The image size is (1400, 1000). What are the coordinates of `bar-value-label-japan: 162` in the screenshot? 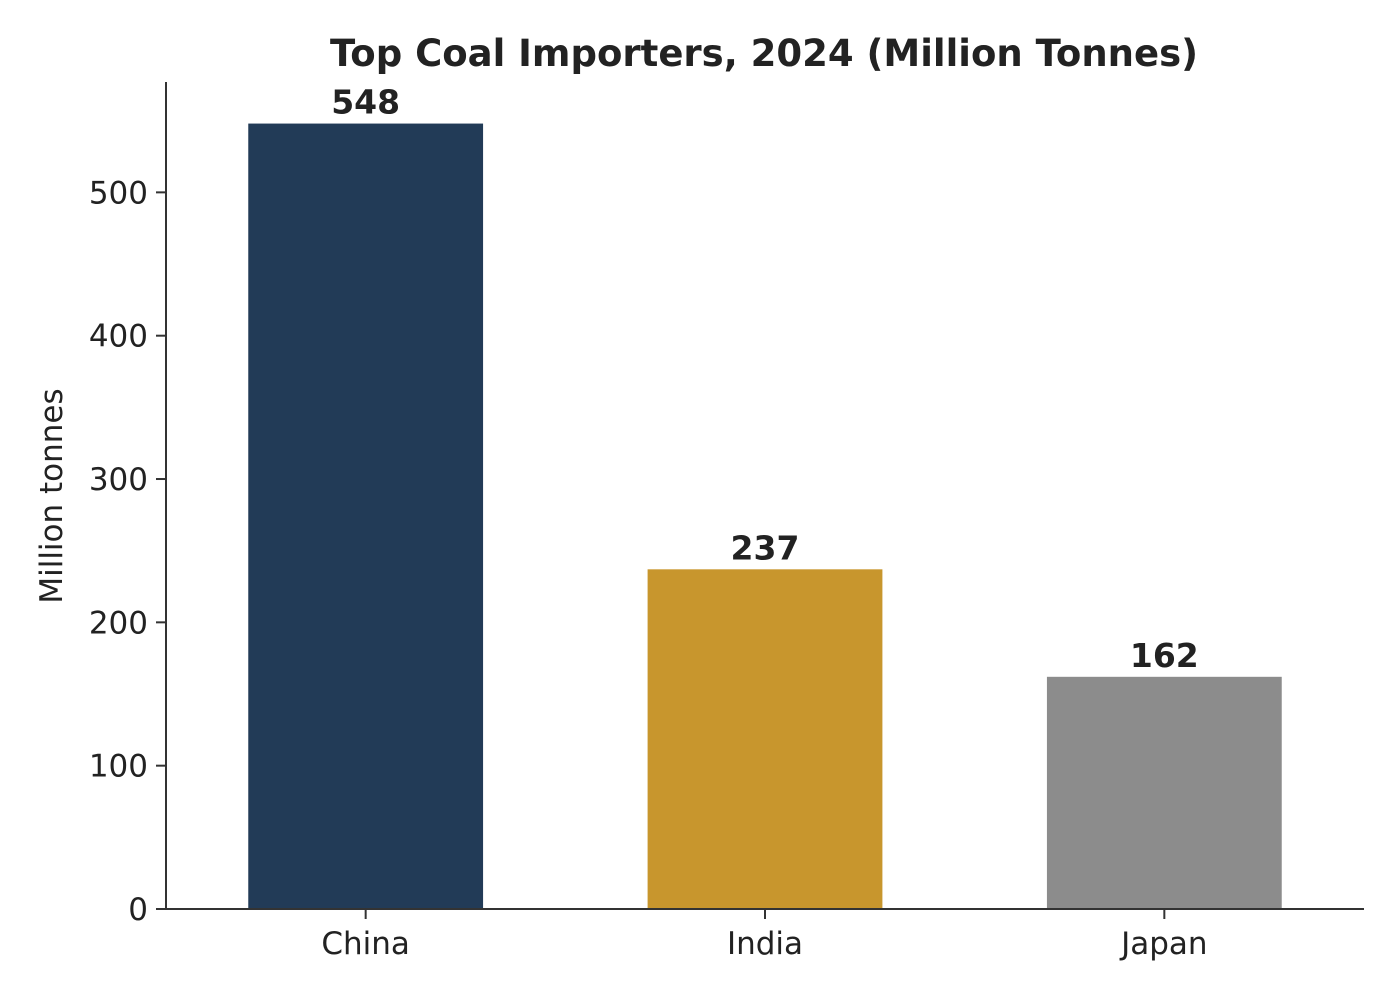 It's located at (1164, 655).